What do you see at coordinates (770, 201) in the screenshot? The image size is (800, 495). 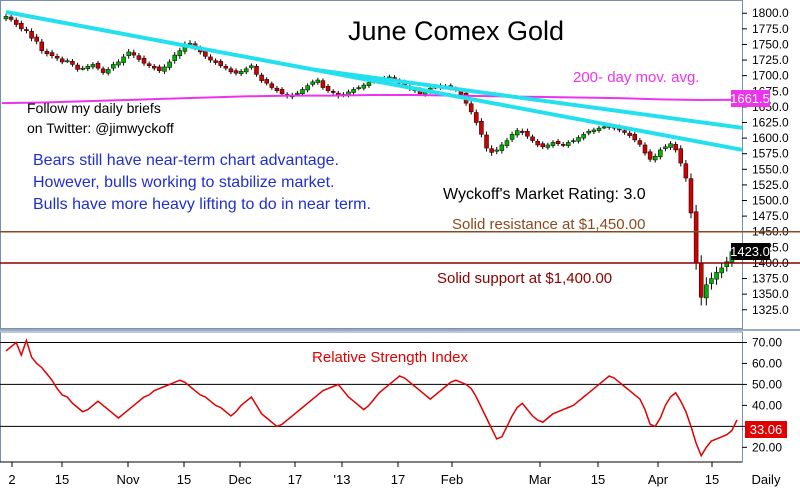 I see `price-y-tick-label: 1500.0` at bounding box center [770, 201].